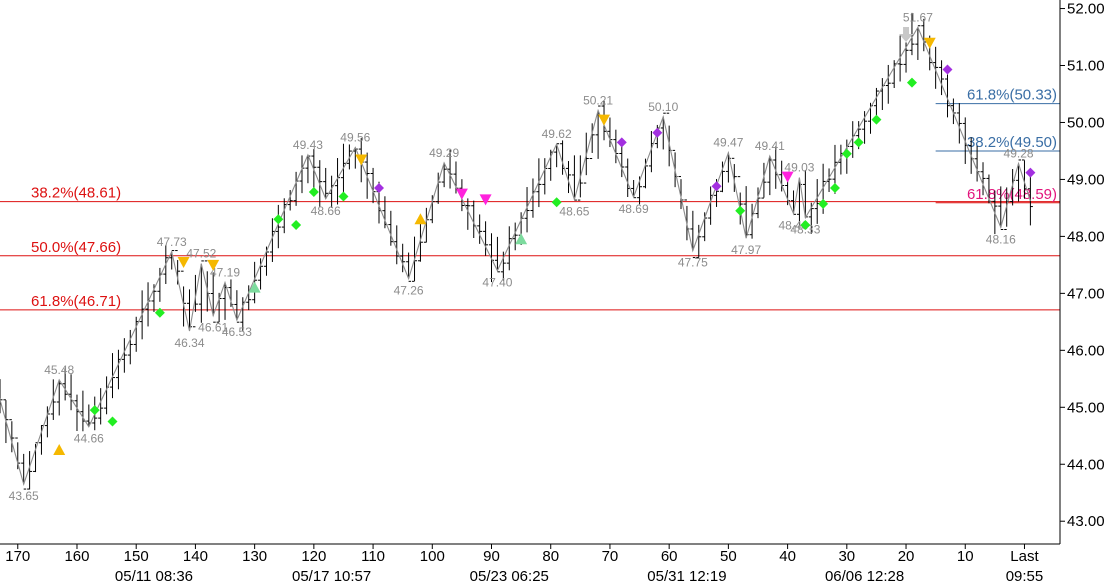 The image size is (1118, 586). I want to click on swing-label: 48.65, so click(574, 211).